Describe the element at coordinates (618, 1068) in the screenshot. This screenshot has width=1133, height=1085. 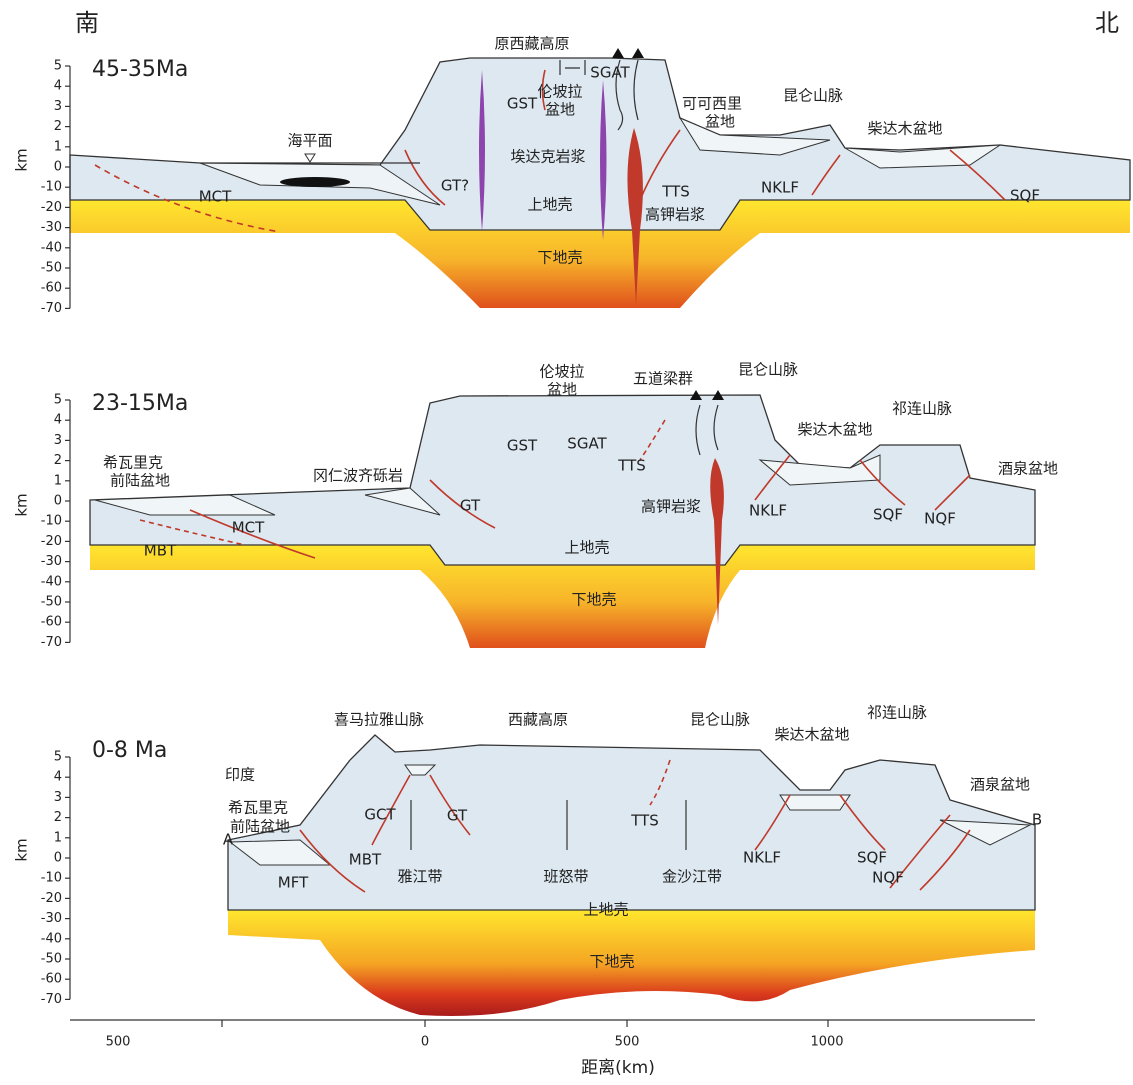
I see `x-axis-label: 距离(km)` at that location.